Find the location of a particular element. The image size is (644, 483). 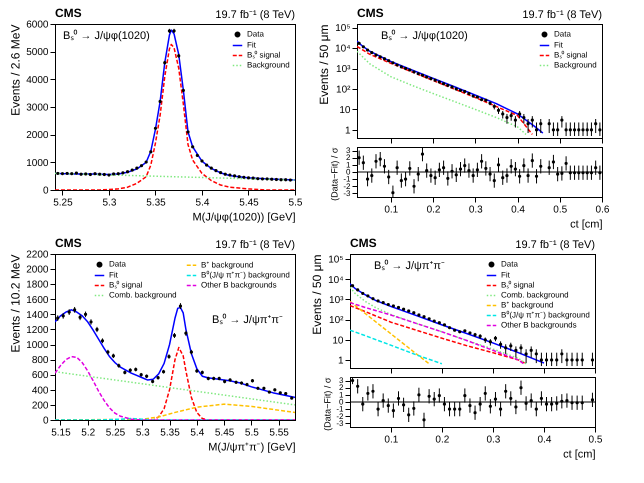

chart-title: CMS is located at coordinates (68, 13).